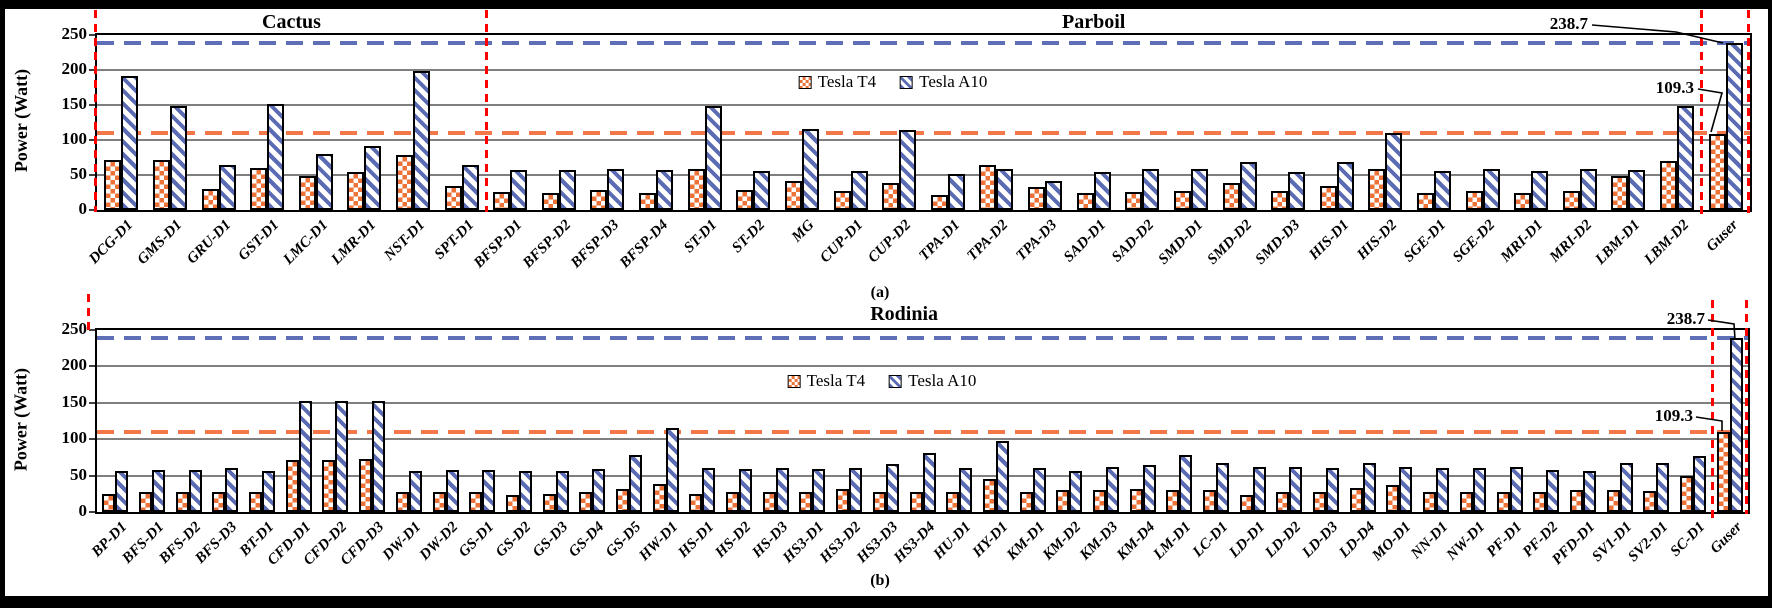 Image resolution: width=1772 pixels, height=608 pixels. Describe the element at coordinates (922, 338) in the screenshot. I see `reference-line-238.7` at that location.